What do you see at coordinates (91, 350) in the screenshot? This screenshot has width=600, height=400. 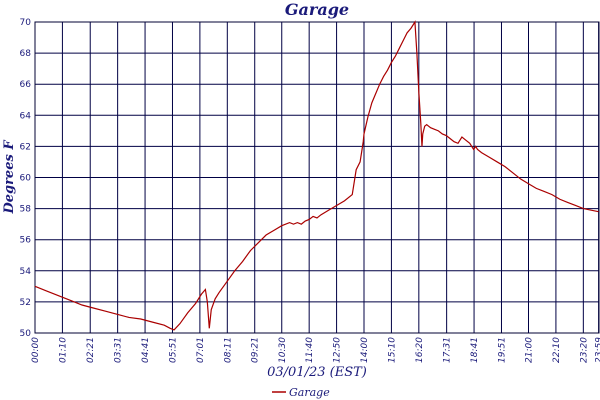 I see `x-tick-label: 02:21` at bounding box center [91, 350].